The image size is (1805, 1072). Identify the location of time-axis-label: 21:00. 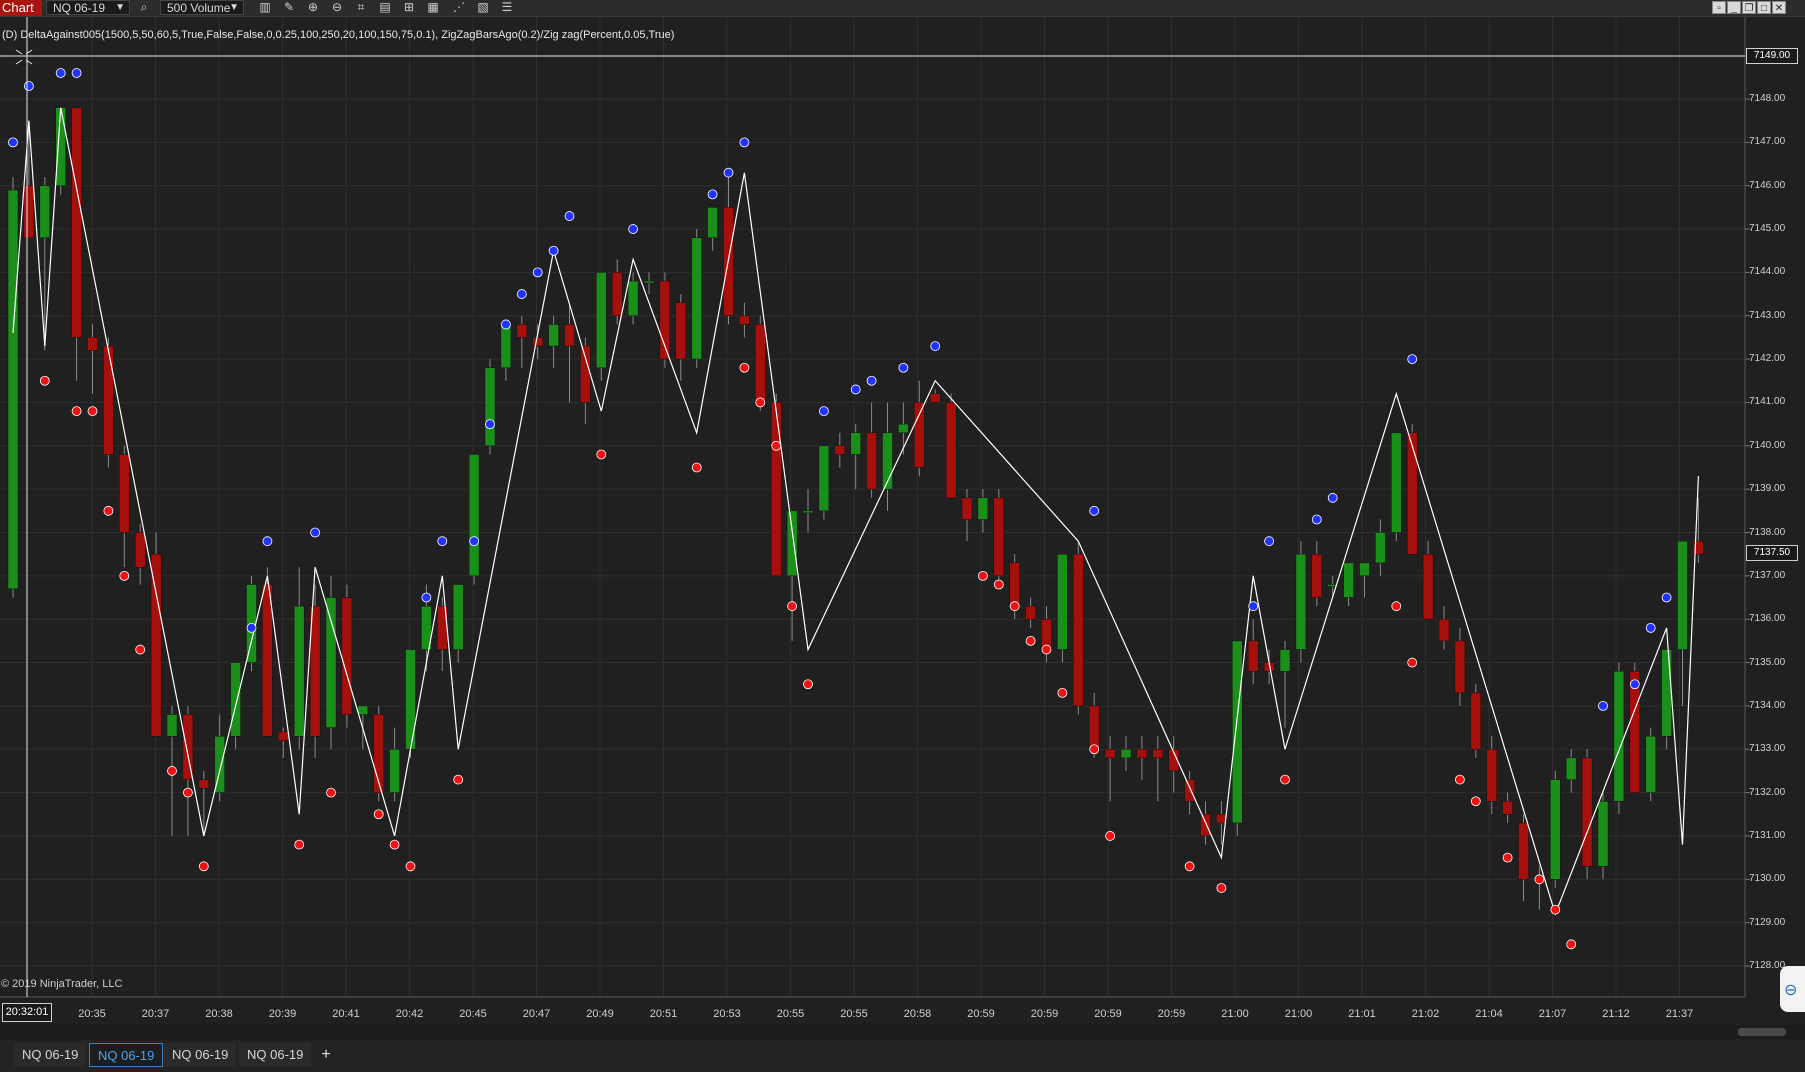
(1298, 1014).